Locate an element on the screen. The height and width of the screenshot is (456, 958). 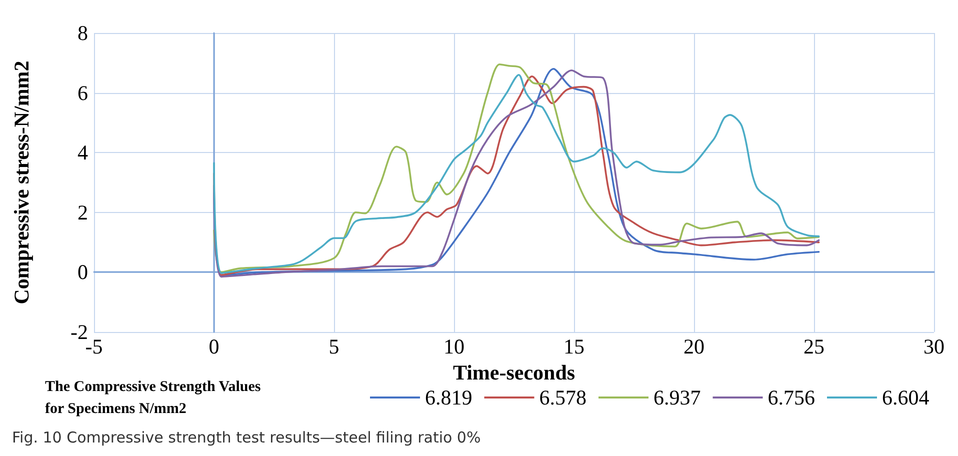
x-tick-label: 25 is located at coordinates (814, 346).